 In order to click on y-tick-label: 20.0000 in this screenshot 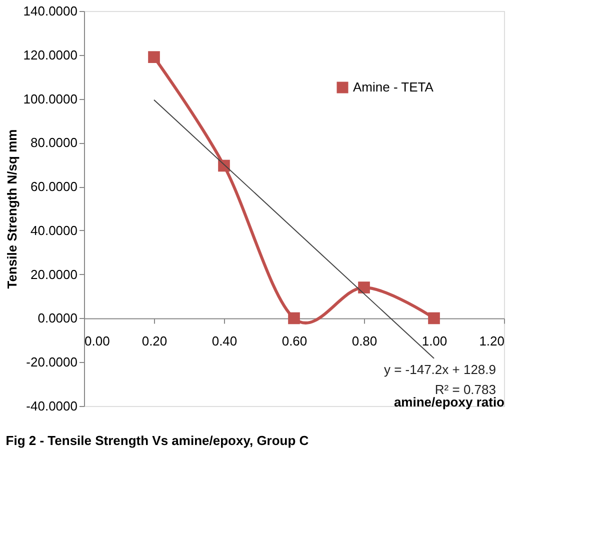, I will do `click(54, 274)`.